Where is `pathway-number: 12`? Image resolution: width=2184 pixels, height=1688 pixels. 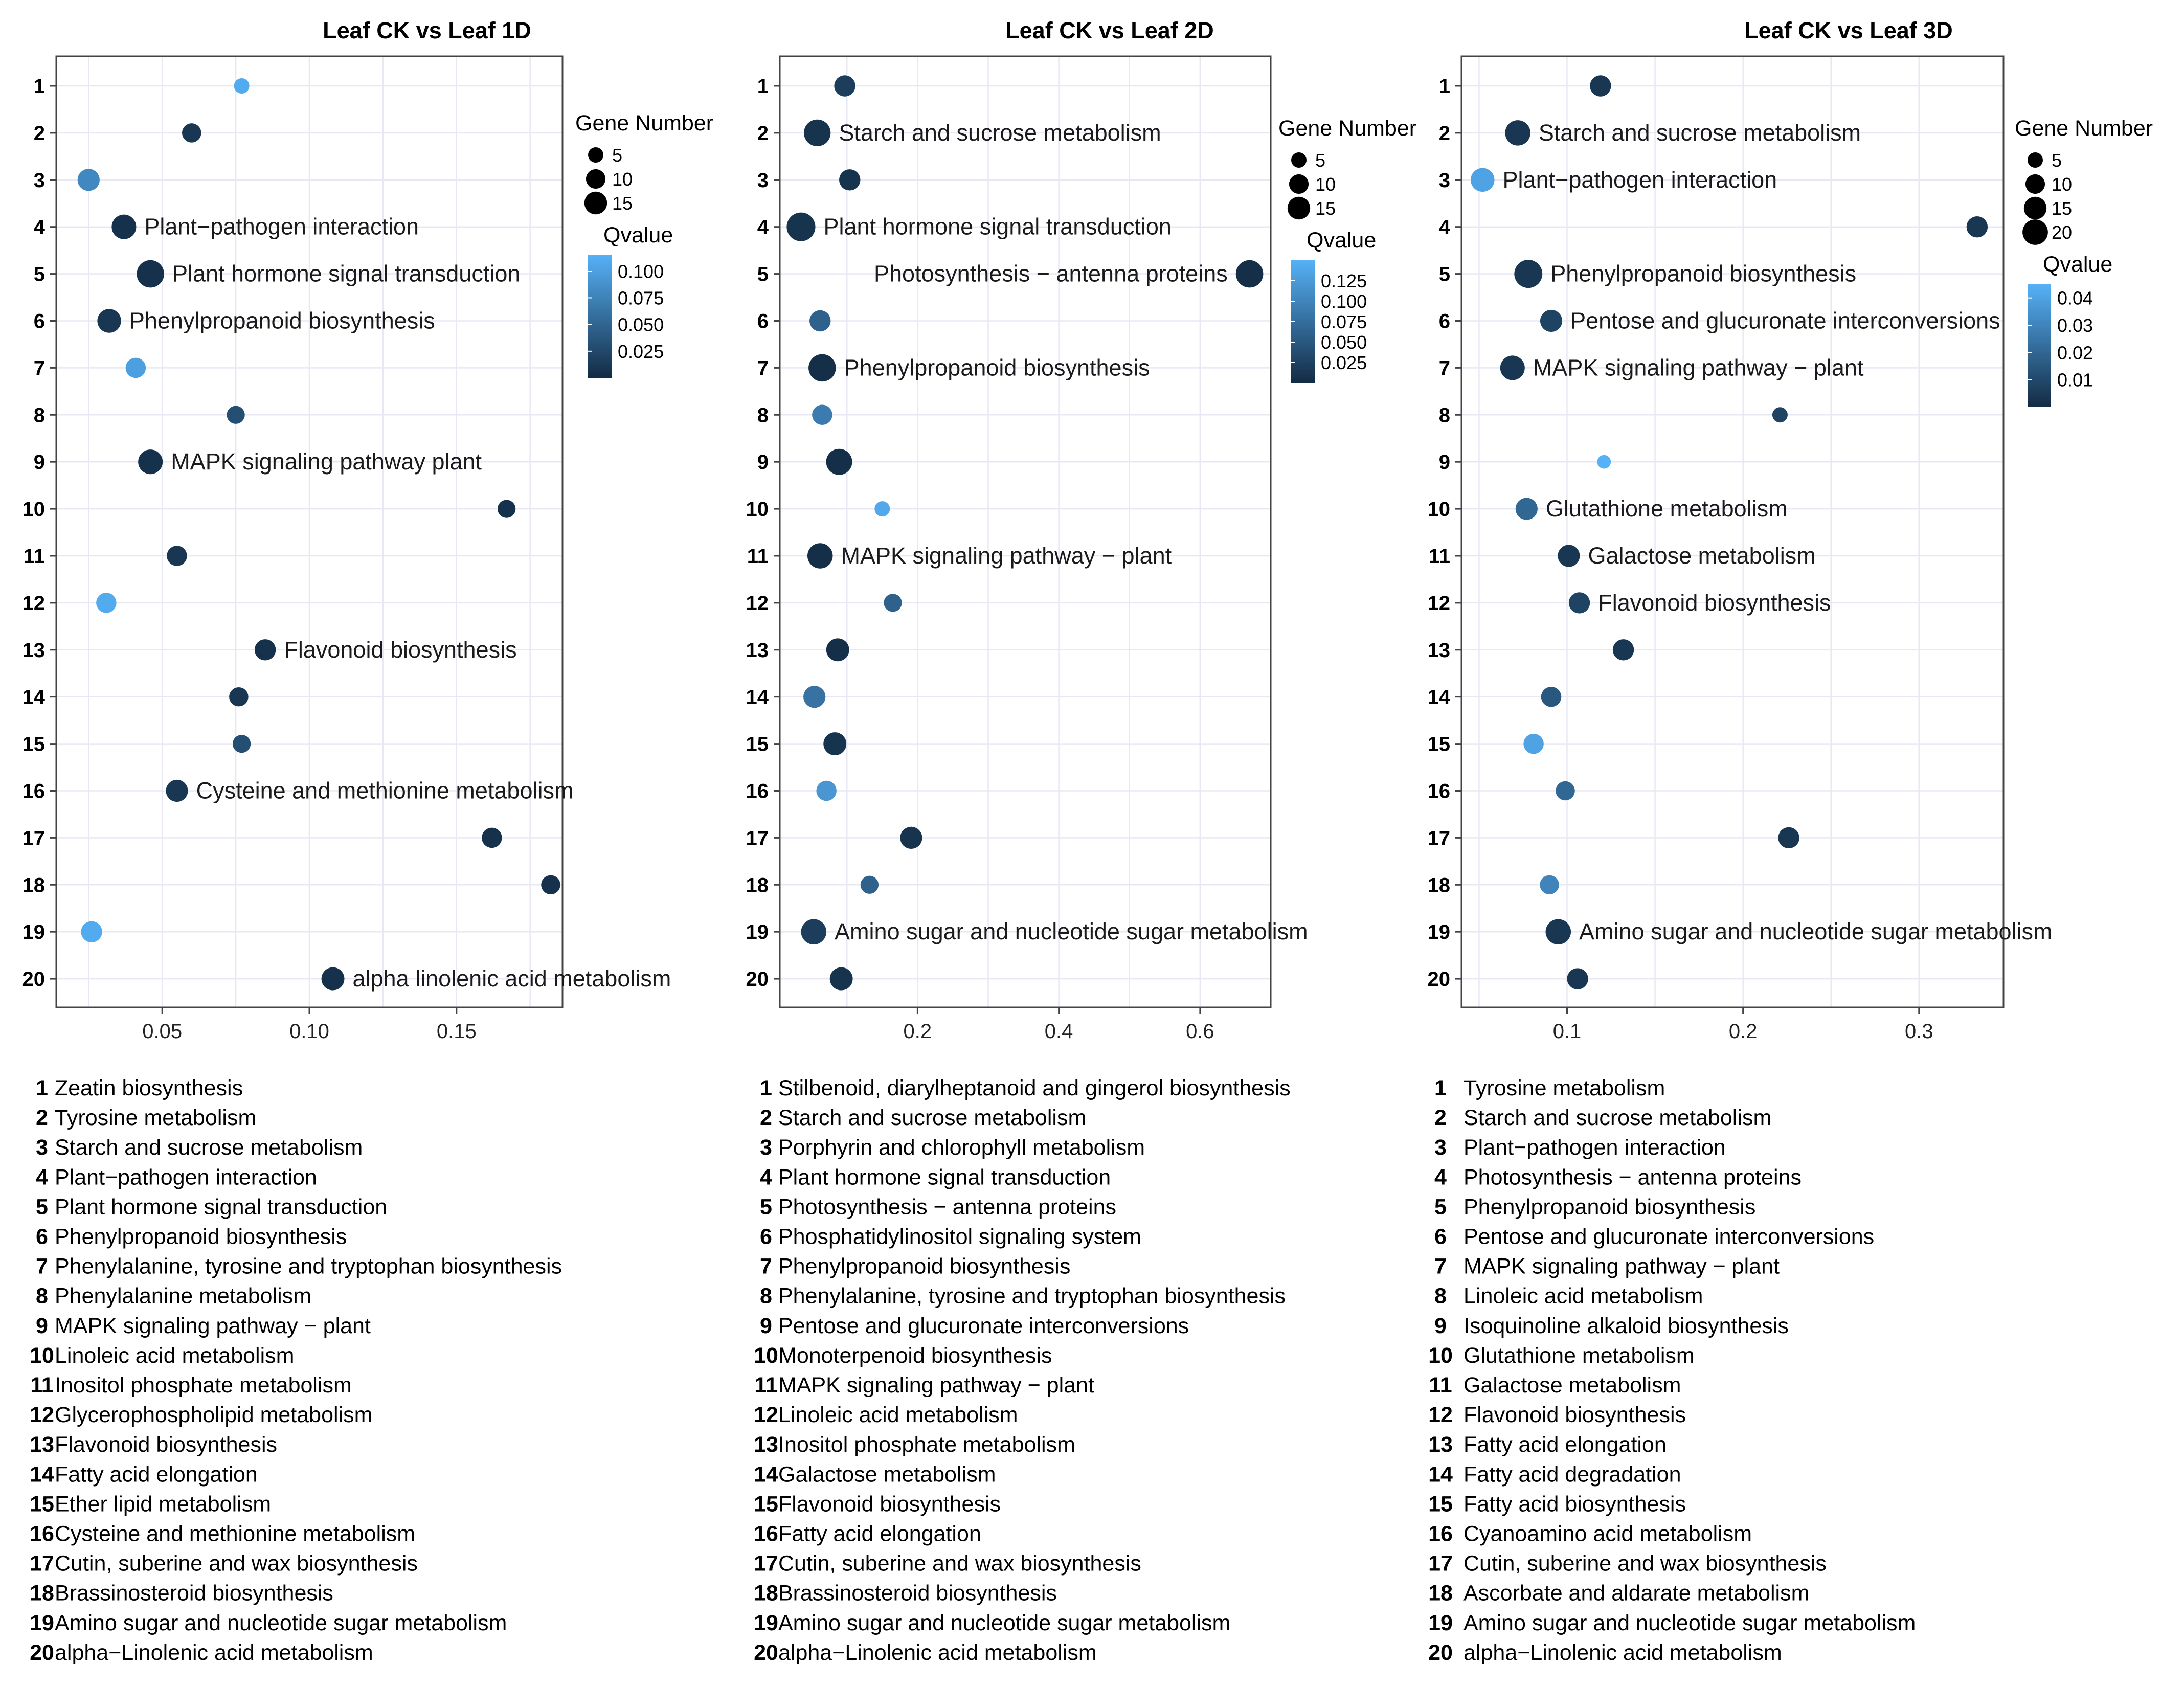 pathway-number: 12 is located at coordinates (766, 1415).